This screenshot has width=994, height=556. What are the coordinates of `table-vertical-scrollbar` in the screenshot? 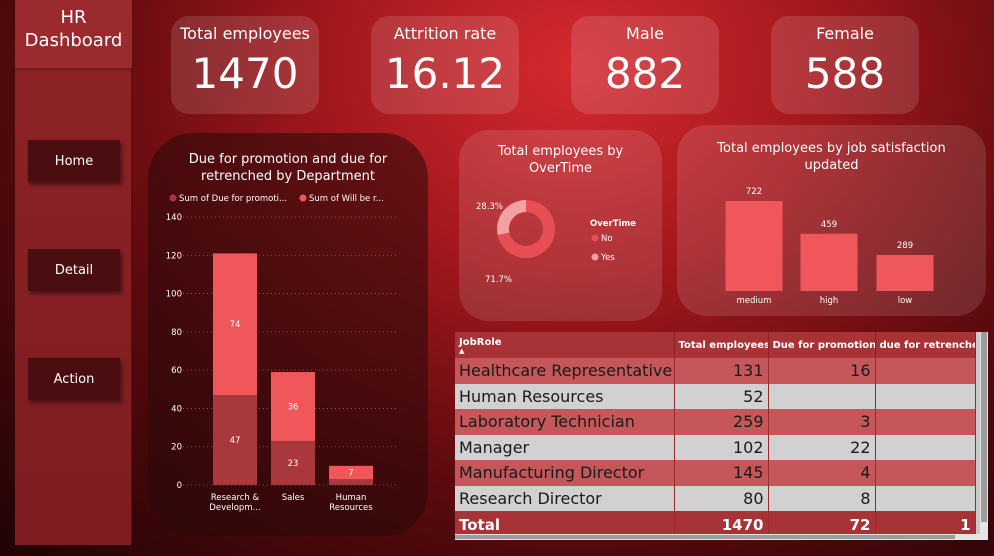 It's located at (984, 436).